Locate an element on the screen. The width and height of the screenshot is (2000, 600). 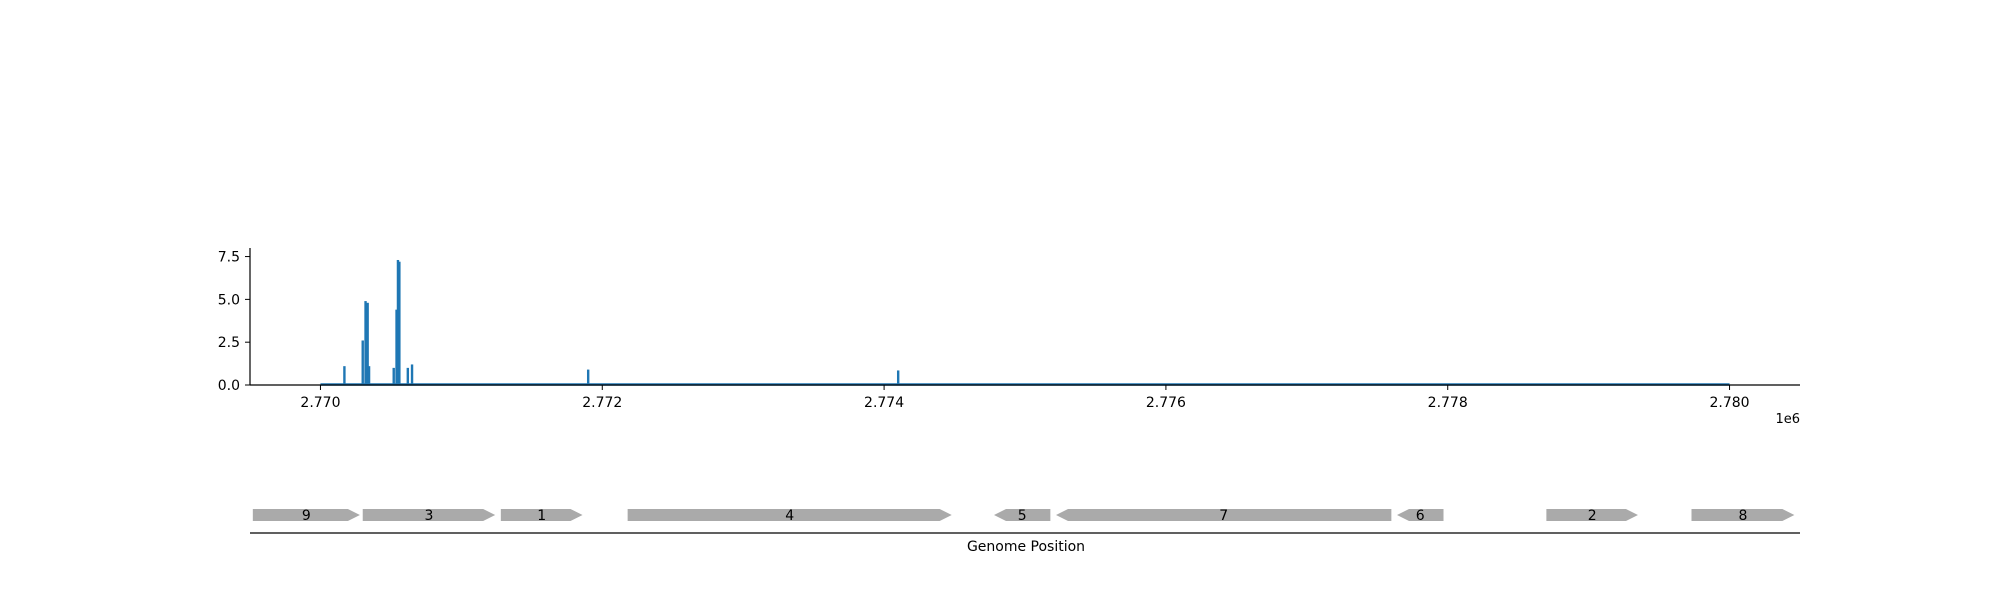
gene-label: 5 is located at coordinates (1022, 516).